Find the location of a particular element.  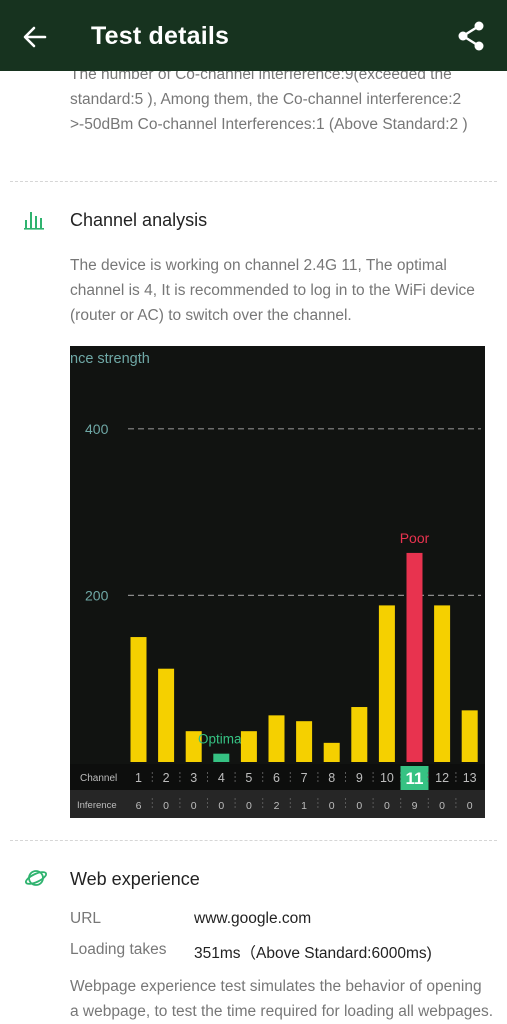

channel-tick-label: 13 is located at coordinates (470, 778).